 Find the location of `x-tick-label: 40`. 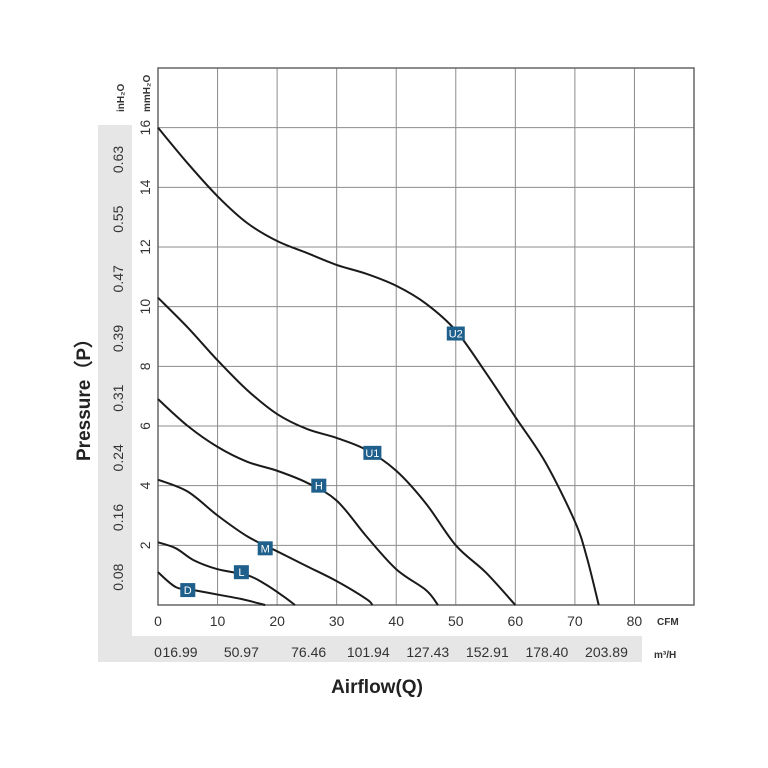

x-tick-label: 40 is located at coordinates (396, 621).